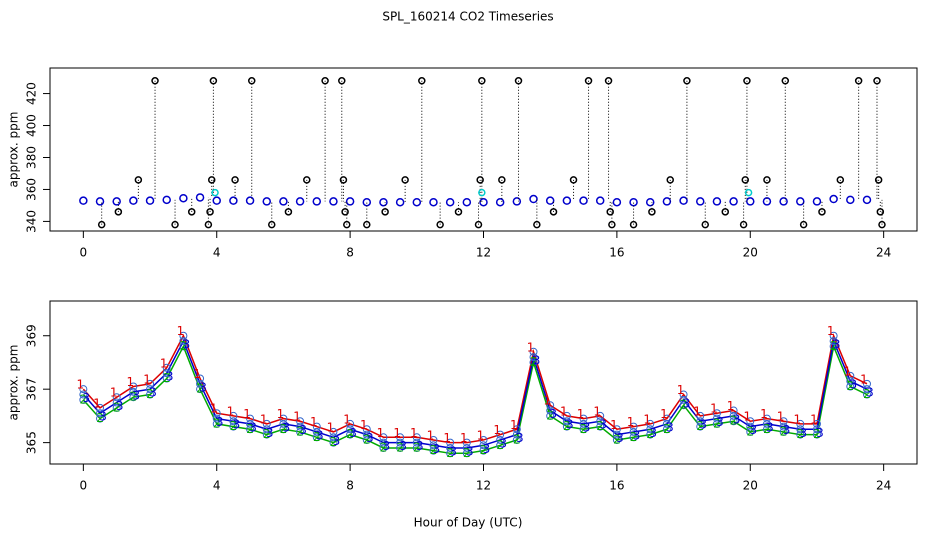 The image size is (936, 540). Describe the element at coordinates (616, 253) in the screenshot. I see `x-tick-label: 16` at that location.